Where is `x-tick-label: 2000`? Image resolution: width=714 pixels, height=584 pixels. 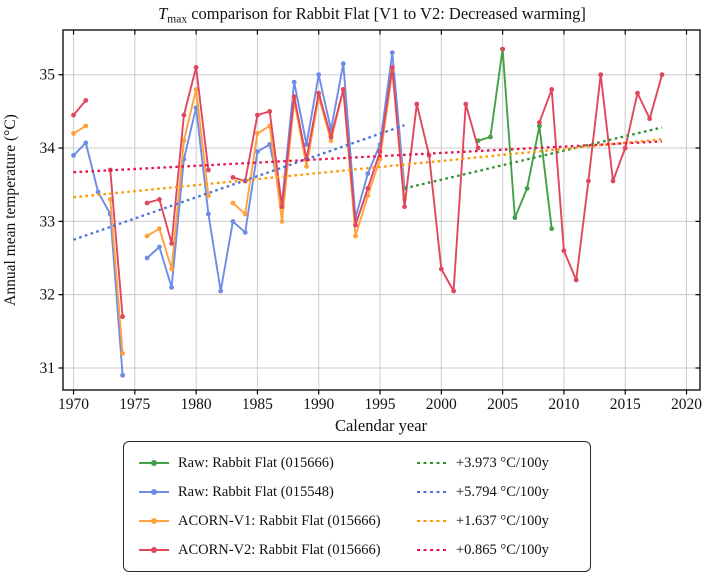
x-tick-label: 2000 is located at coordinates (441, 404).